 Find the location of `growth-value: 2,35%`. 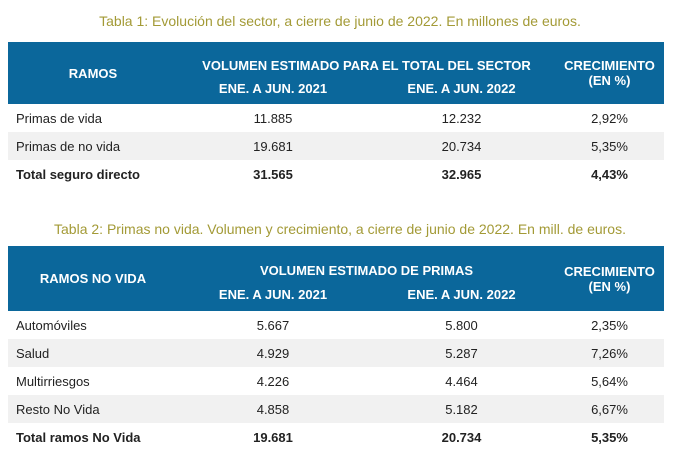

growth-value: 2,35% is located at coordinates (609, 325).